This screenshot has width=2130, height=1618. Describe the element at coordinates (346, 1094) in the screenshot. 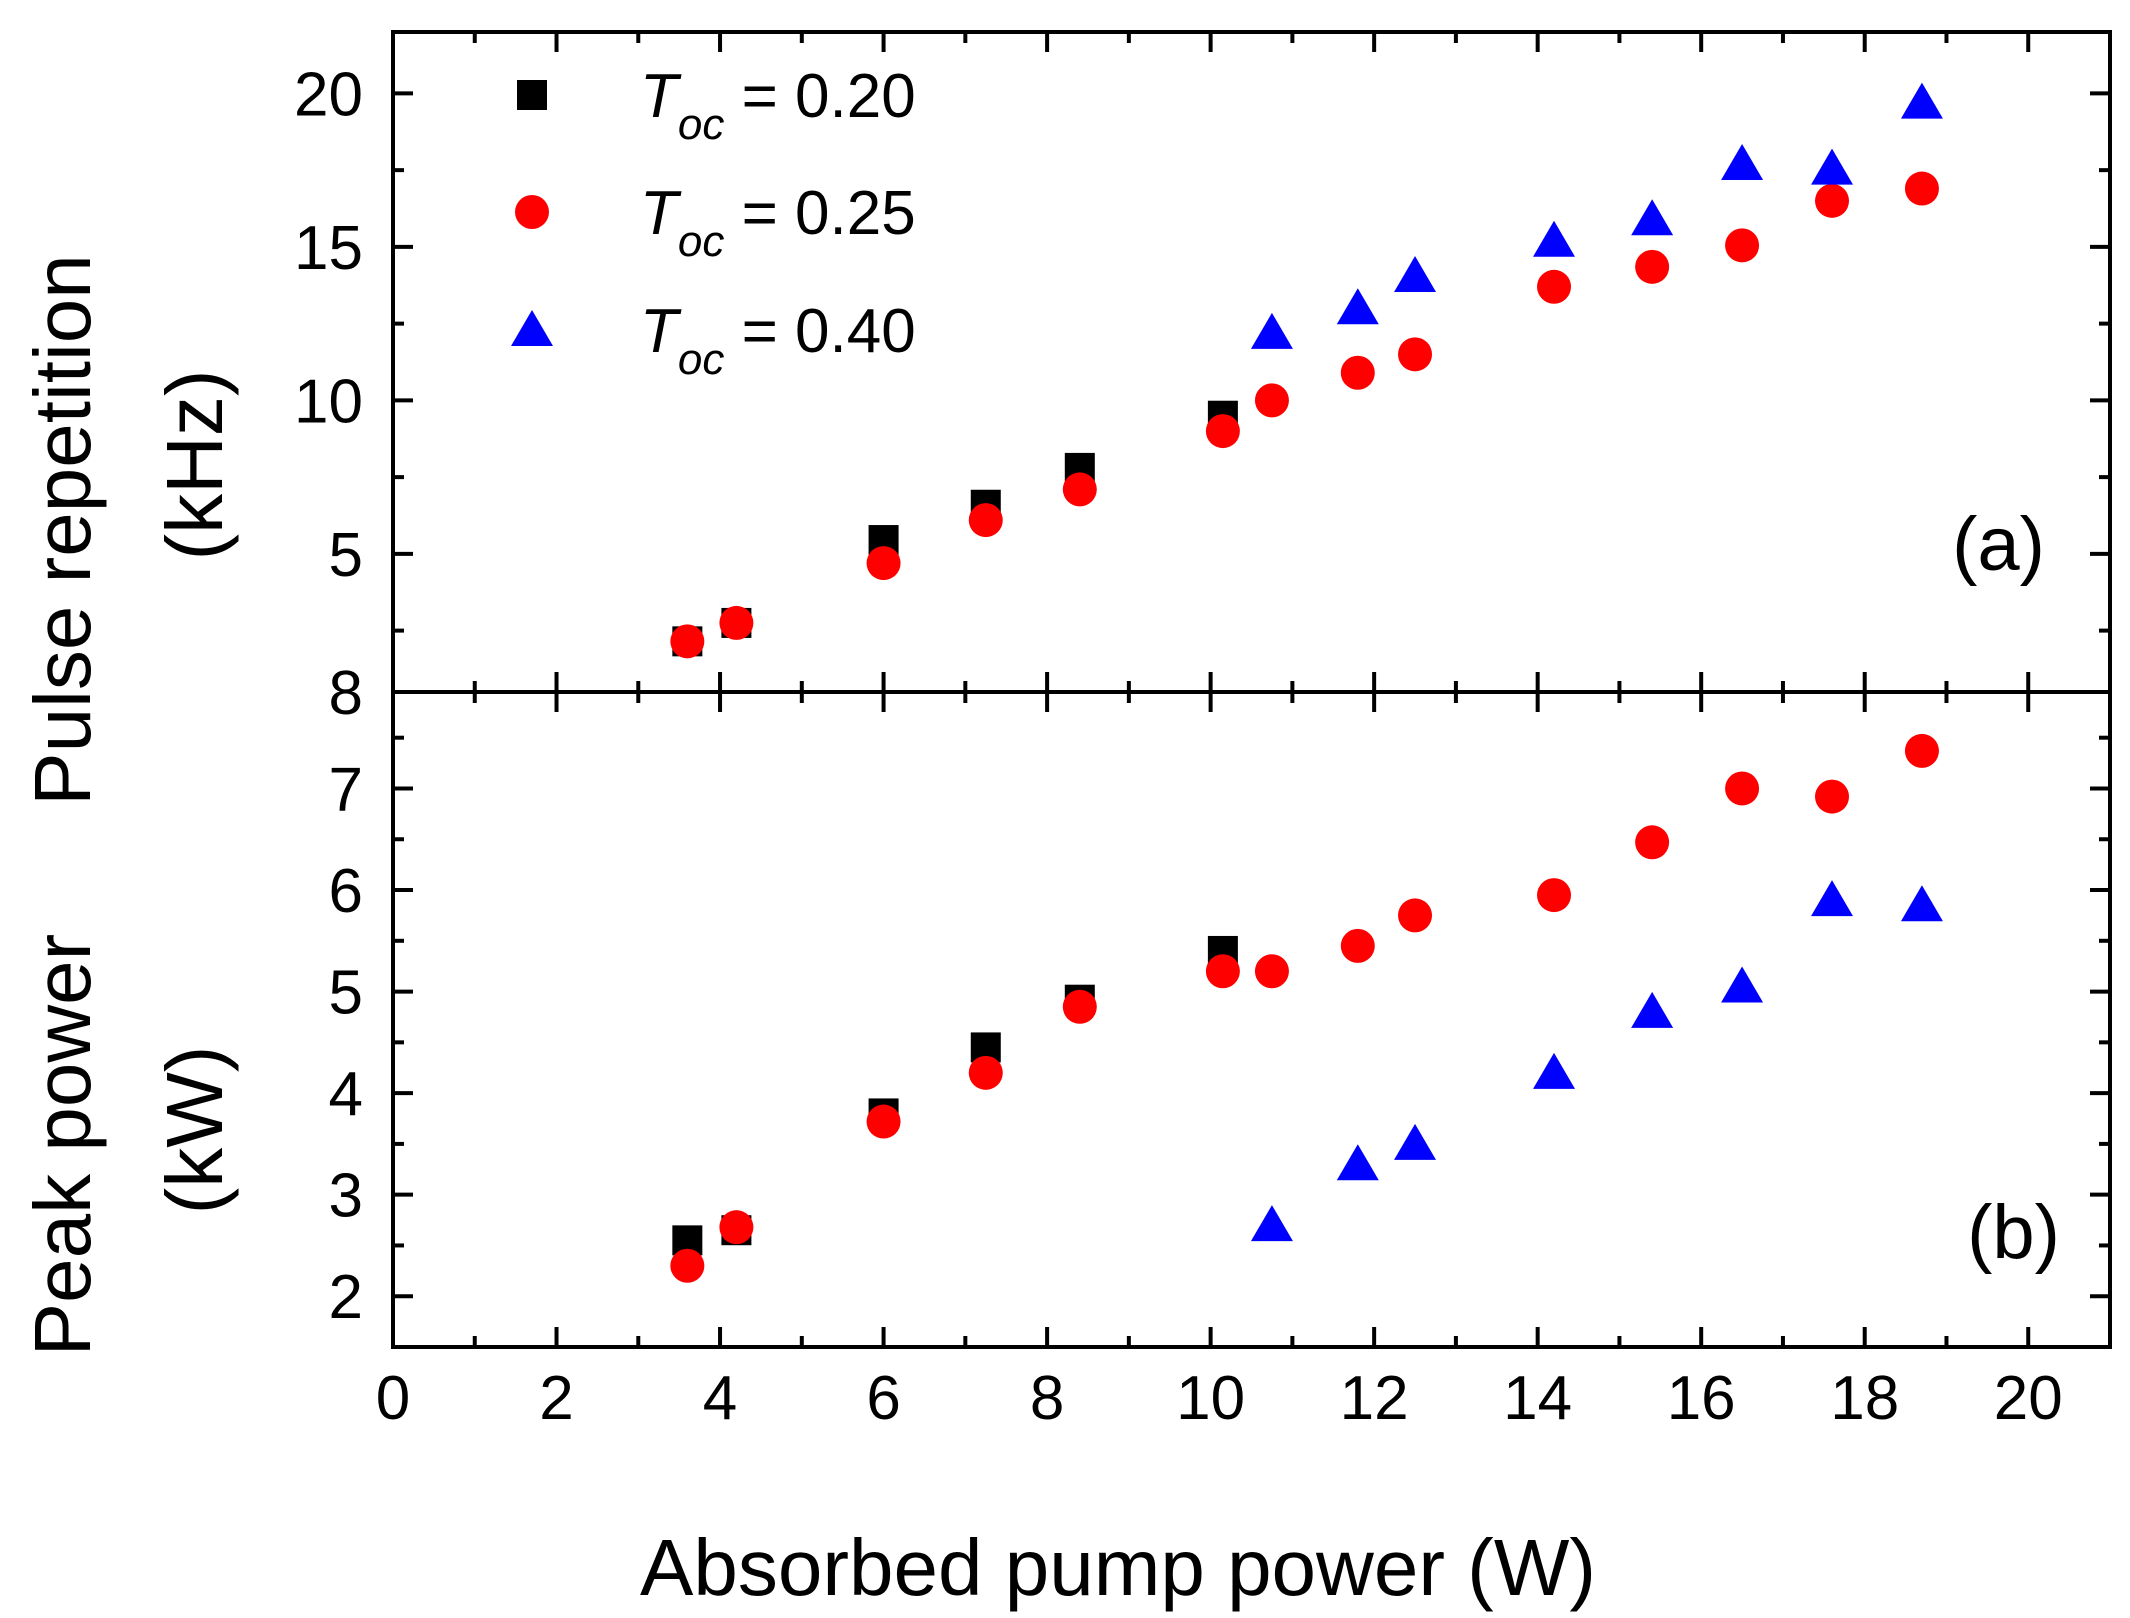

I see `y-tick-label-b: 4` at that location.